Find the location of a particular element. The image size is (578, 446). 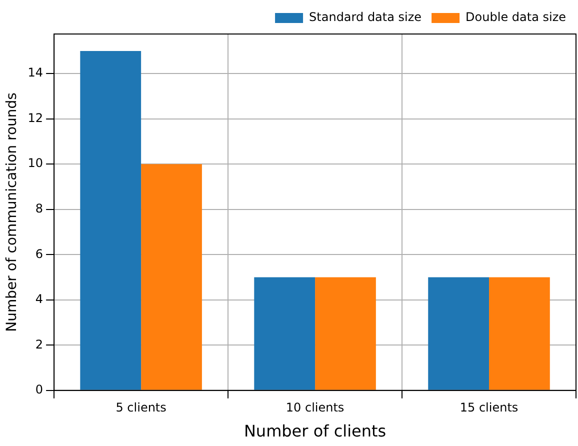

legend-label: Double data size is located at coordinates (516, 17).